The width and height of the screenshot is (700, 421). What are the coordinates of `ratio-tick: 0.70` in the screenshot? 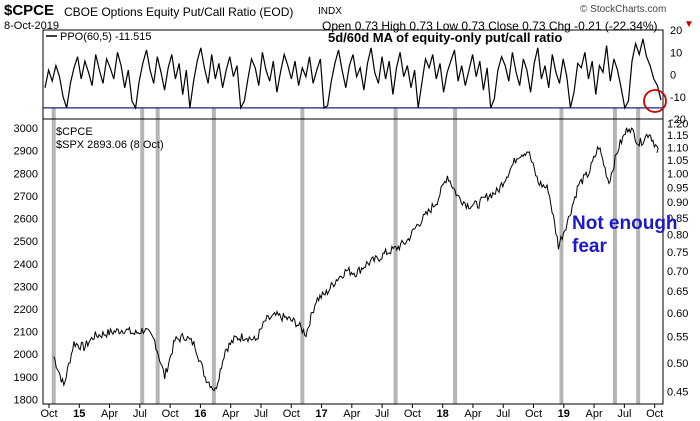 It's located at (677, 272).